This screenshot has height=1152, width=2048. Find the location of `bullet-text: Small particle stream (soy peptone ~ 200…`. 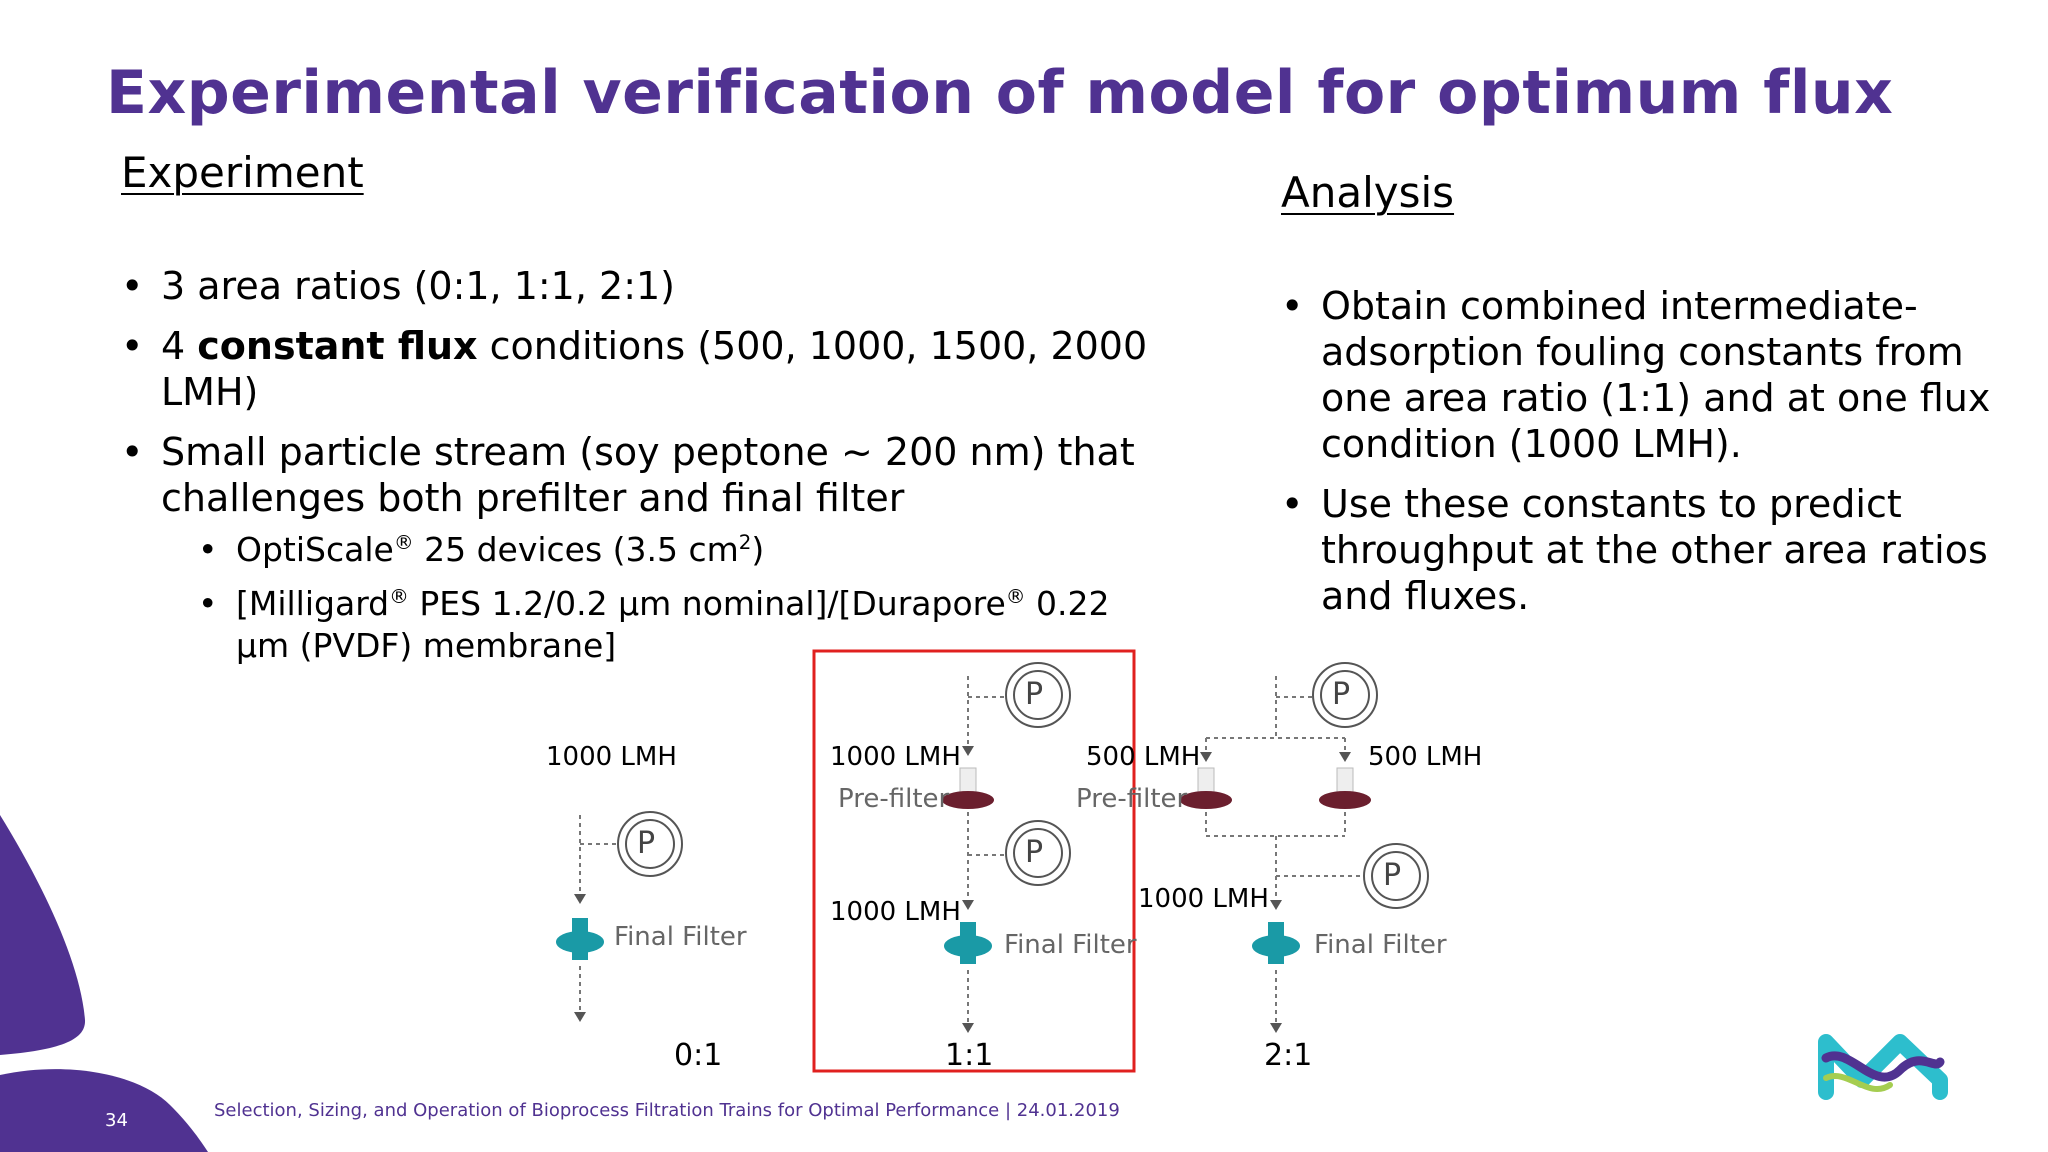

bullet-text: Small particle stream (soy peptone ~ 200… is located at coordinates (648, 475).